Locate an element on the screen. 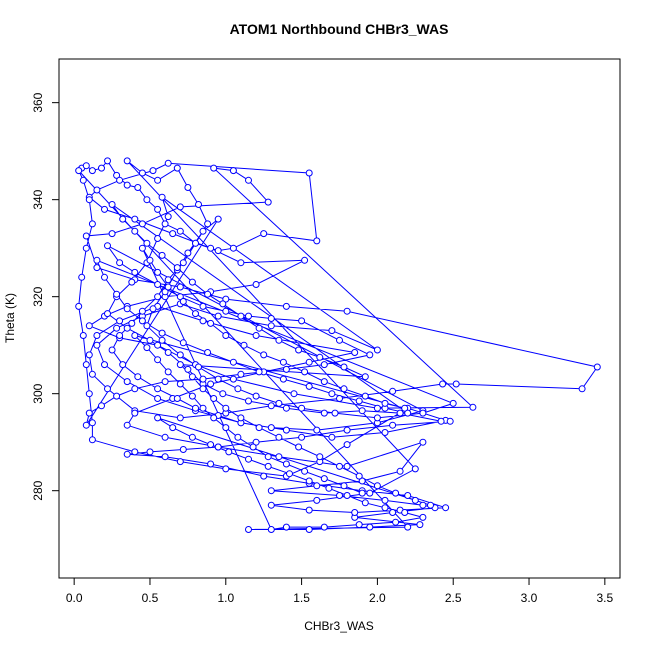 The width and height of the screenshot is (650, 650). x-tick-label: 1.0 is located at coordinates (225, 598).